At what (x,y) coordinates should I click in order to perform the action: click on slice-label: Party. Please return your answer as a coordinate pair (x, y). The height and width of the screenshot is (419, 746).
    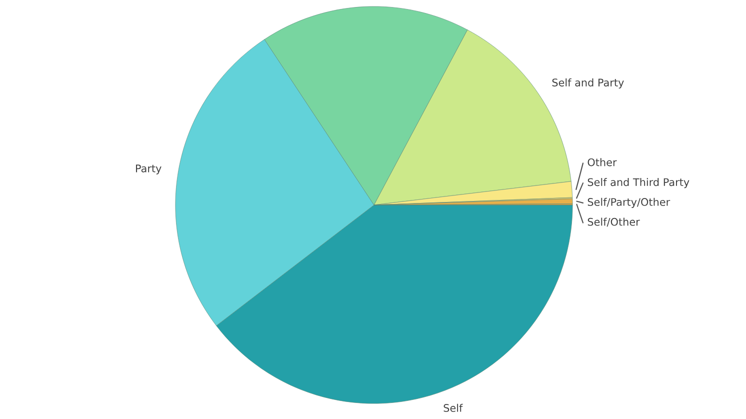
    Looking at the image, I should click on (149, 169).